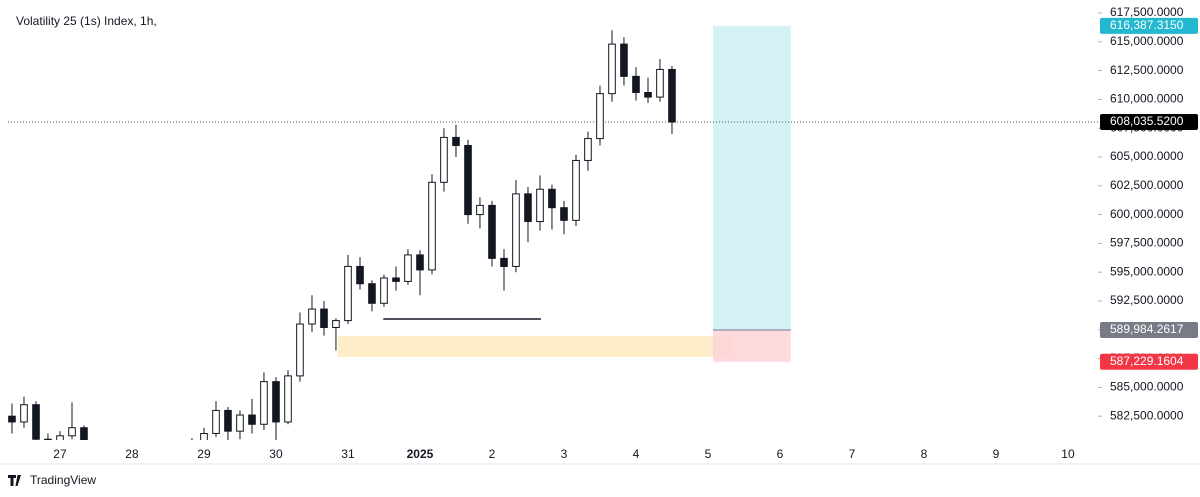 This screenshot has height=497, width=1200. Describe the element at coordinates (752, 345) in the screenshot. I see `position-loss` at that location.